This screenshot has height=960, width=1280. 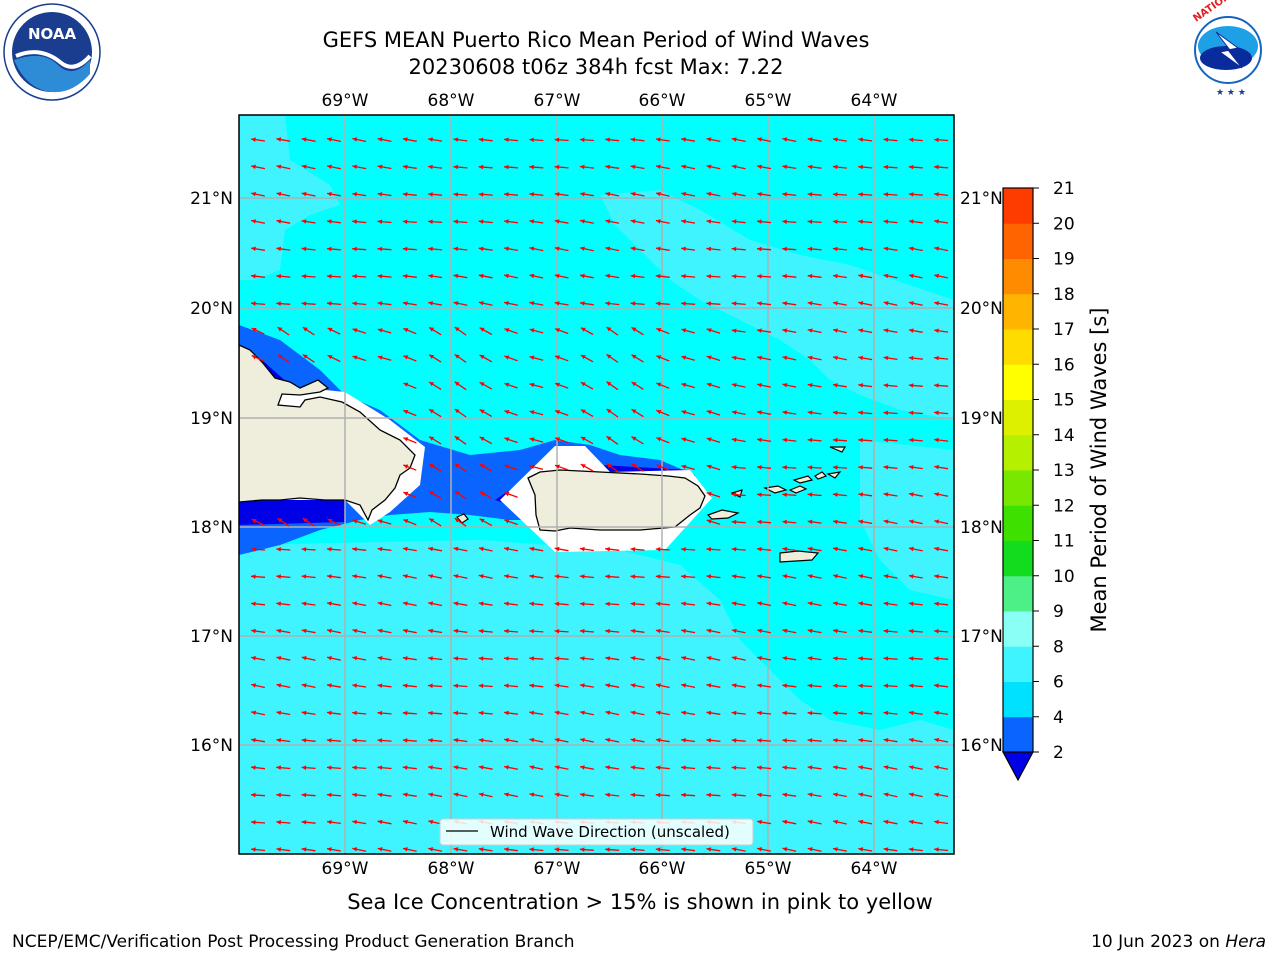 I want to click on lat-label-right-19n: 19°N, so click(x=981, y=419).